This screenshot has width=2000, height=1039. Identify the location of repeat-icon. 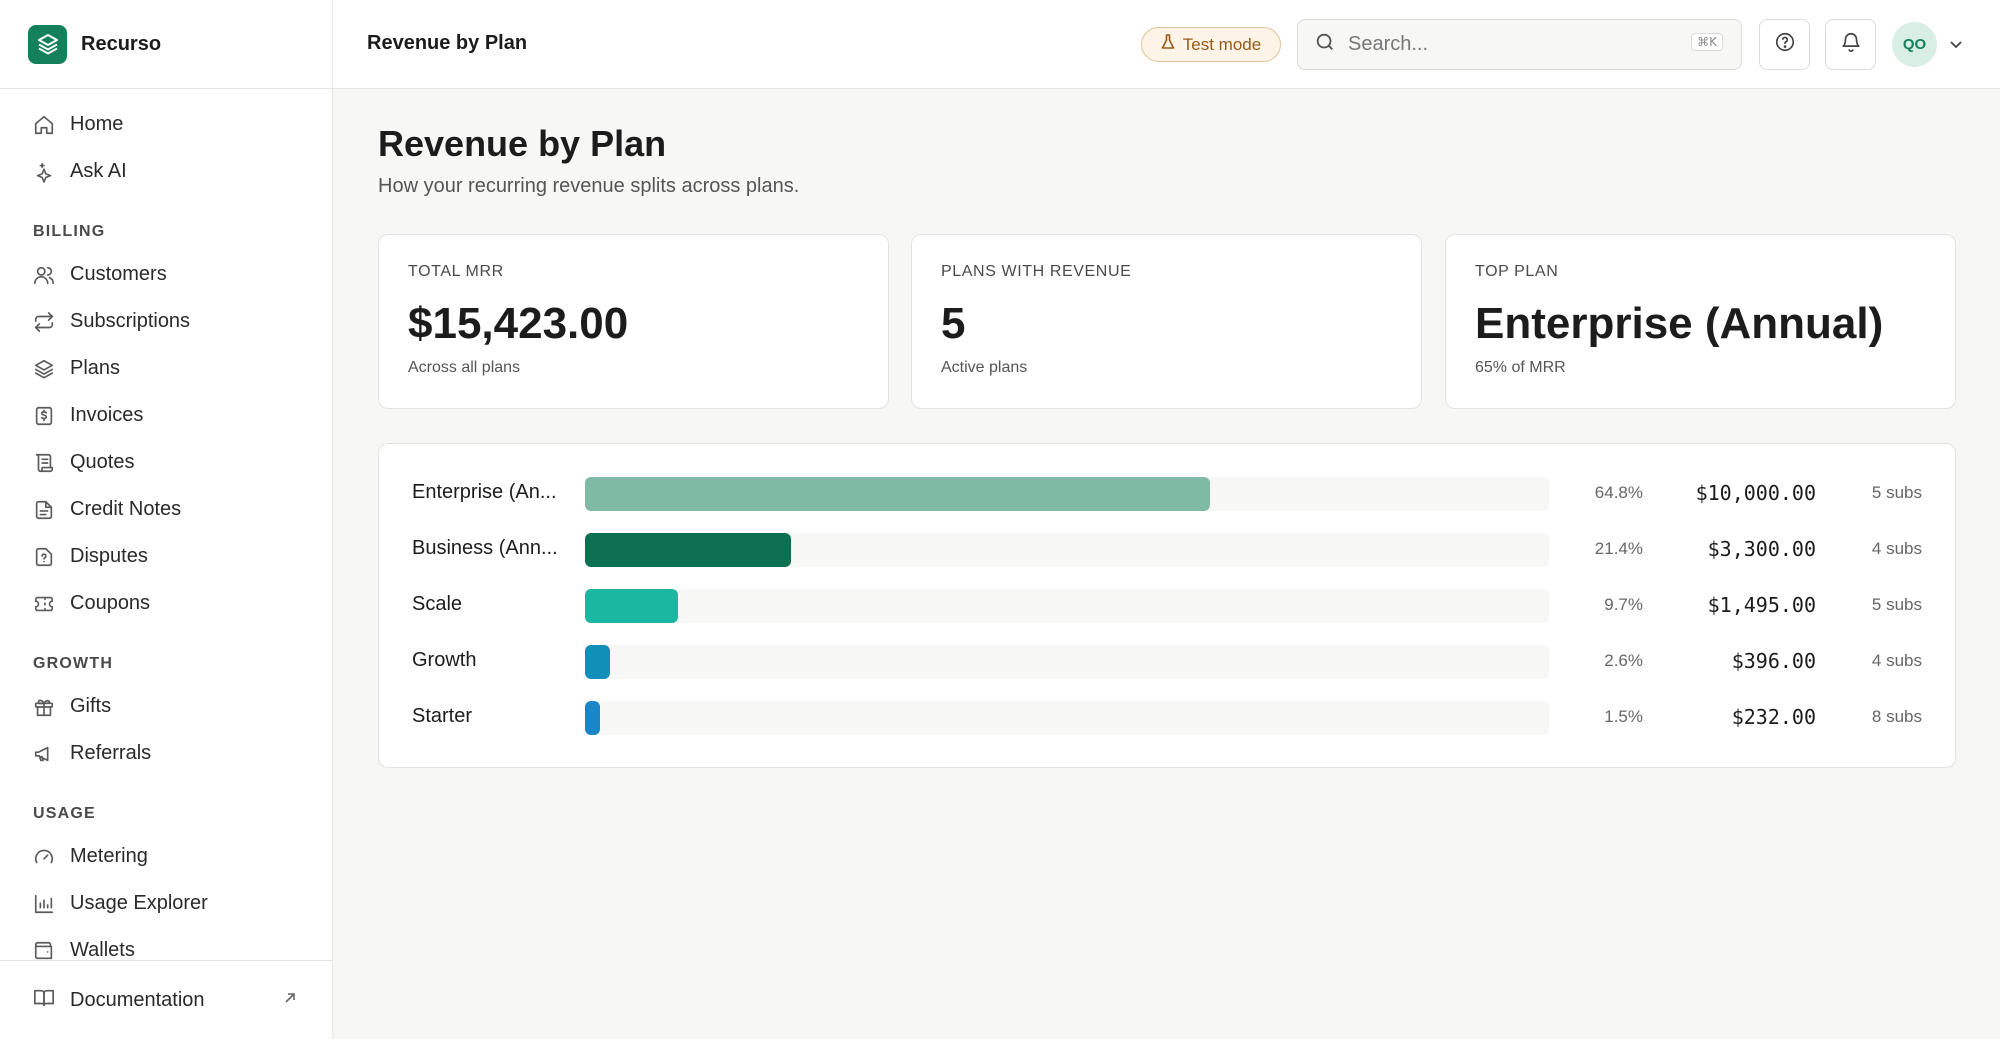
(44, 322).